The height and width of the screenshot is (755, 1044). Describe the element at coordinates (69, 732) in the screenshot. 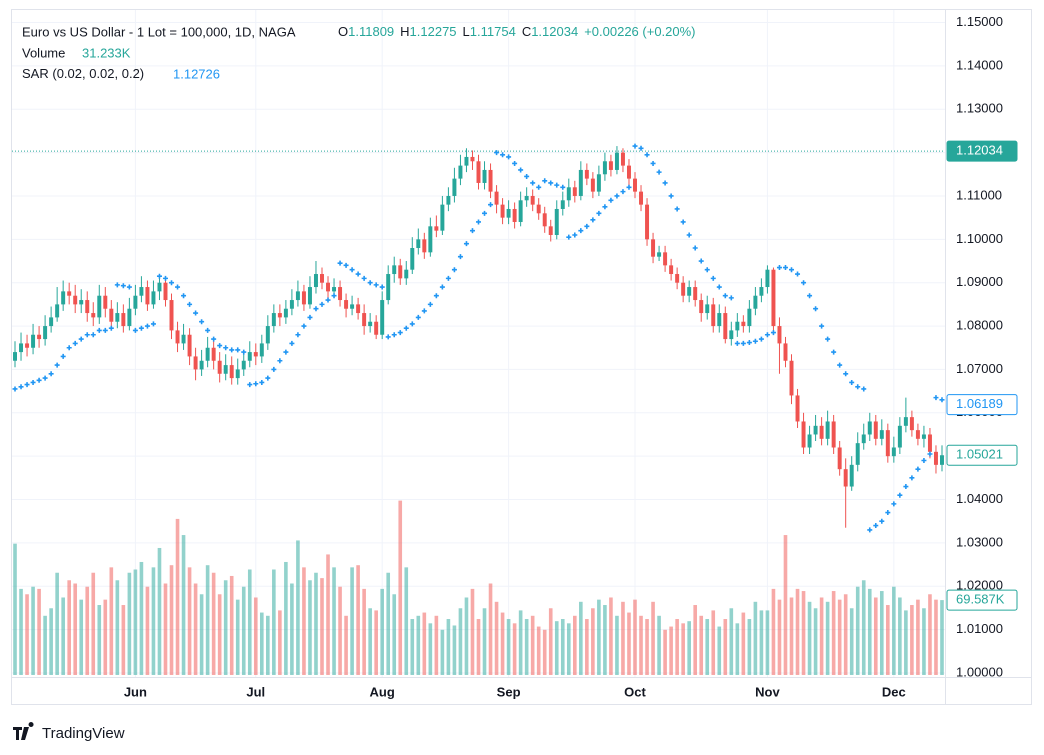

I see `brand: TradingView` at that location.